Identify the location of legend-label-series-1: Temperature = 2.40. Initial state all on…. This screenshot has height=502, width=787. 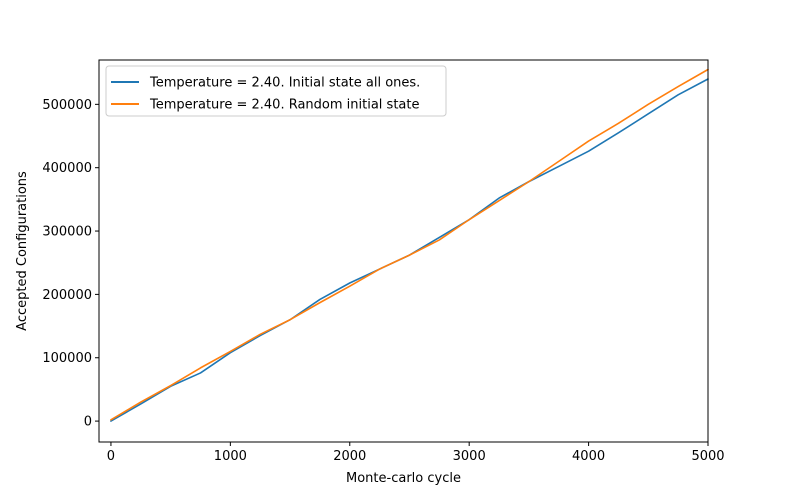
(284, 83).